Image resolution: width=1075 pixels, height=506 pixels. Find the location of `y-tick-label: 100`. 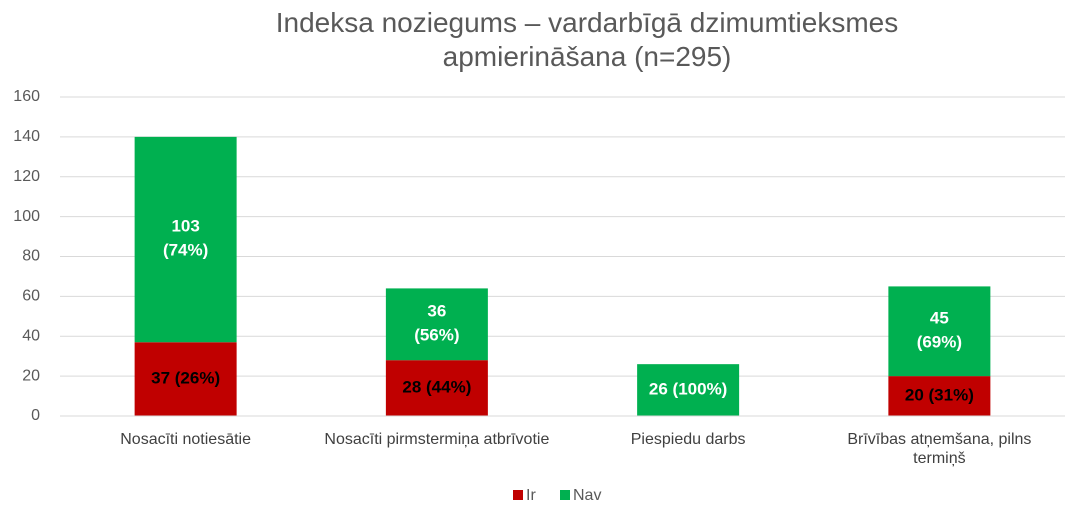

y-tick-label: 100 is located at coordinates (26, 216).